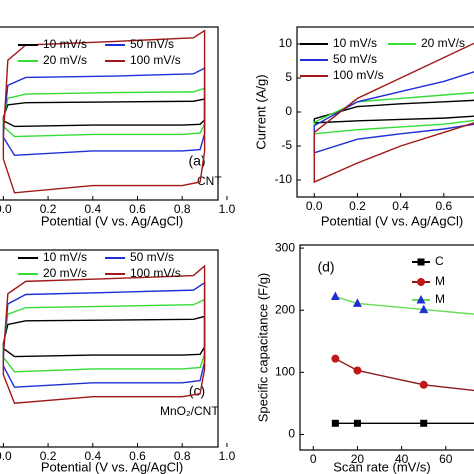  I want to click on x-tick-label: 40, so click(402, 459).